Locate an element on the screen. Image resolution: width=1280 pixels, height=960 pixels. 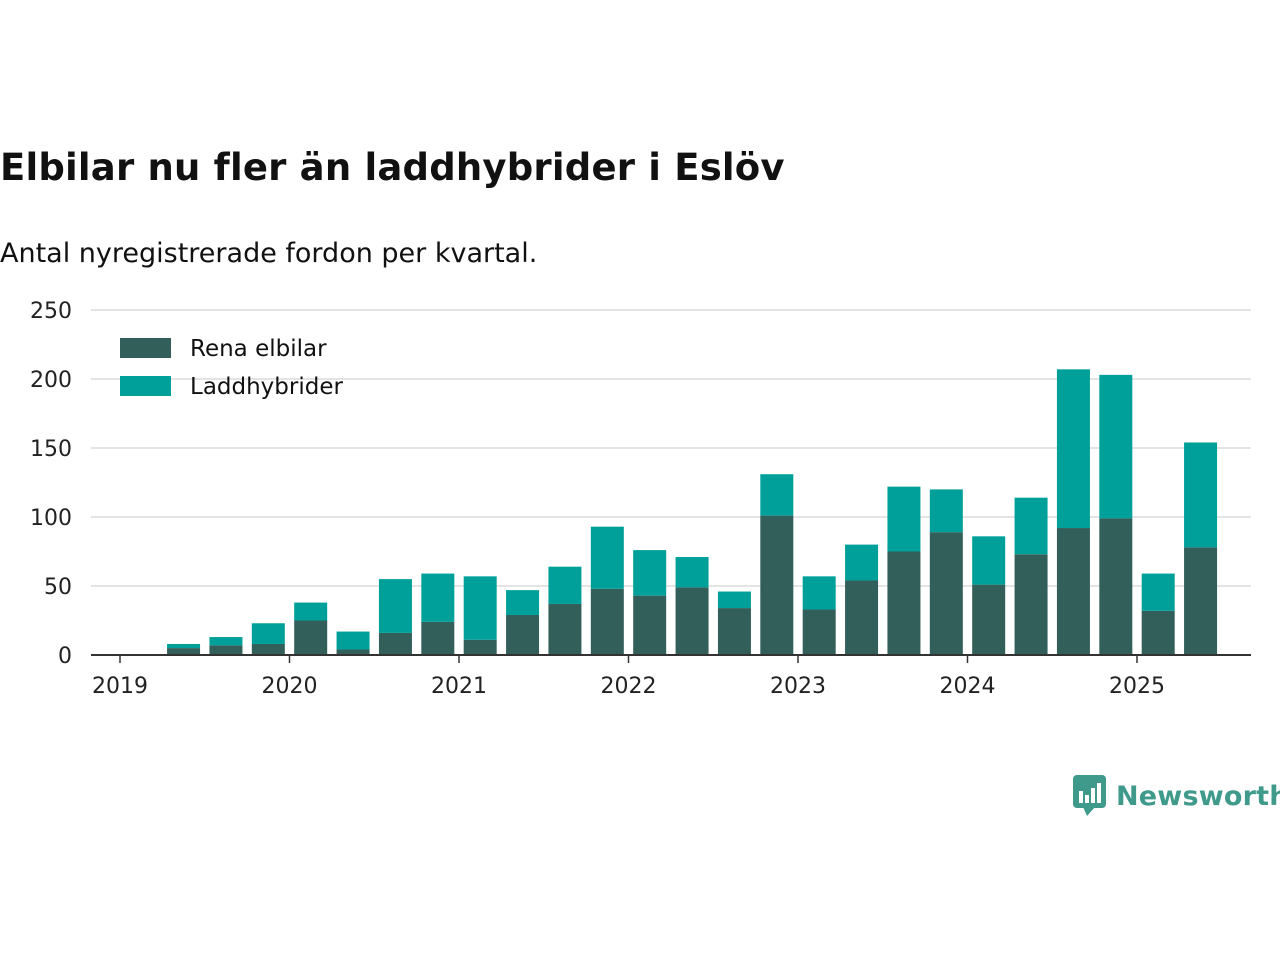
legend-label: Laddhybrider is located at coordinates (266, 387).